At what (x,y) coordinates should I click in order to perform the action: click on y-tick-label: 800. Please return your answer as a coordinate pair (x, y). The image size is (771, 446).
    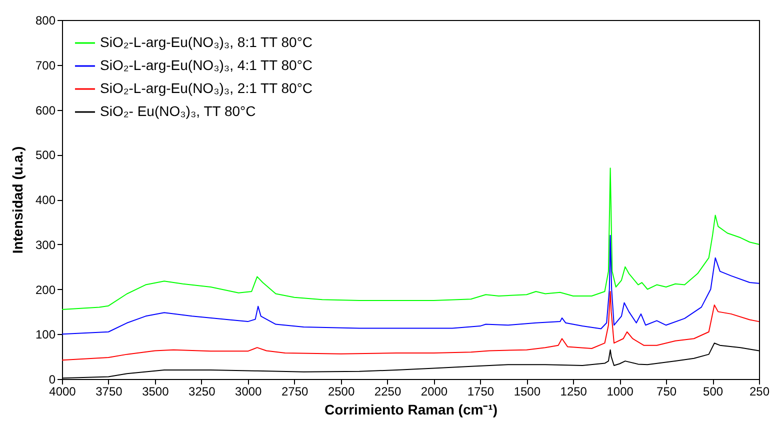
    Looking at the image, I should click on (45, 21).